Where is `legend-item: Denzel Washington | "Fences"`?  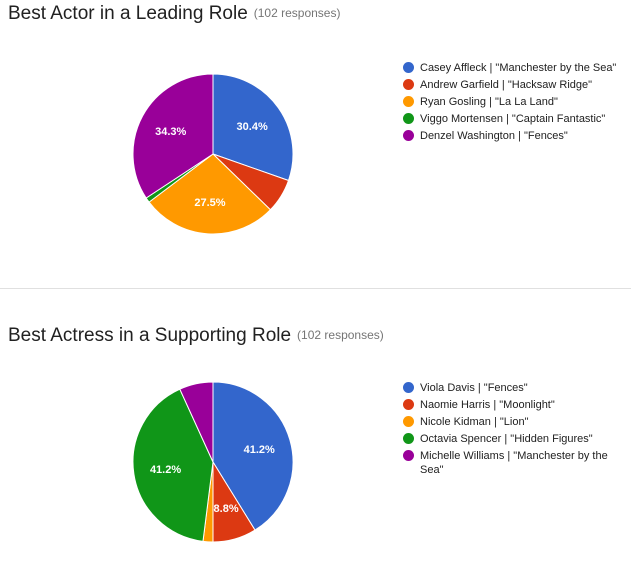 legend-item: Denzel Washington | "Fences" is located at coordinates (510, 136).